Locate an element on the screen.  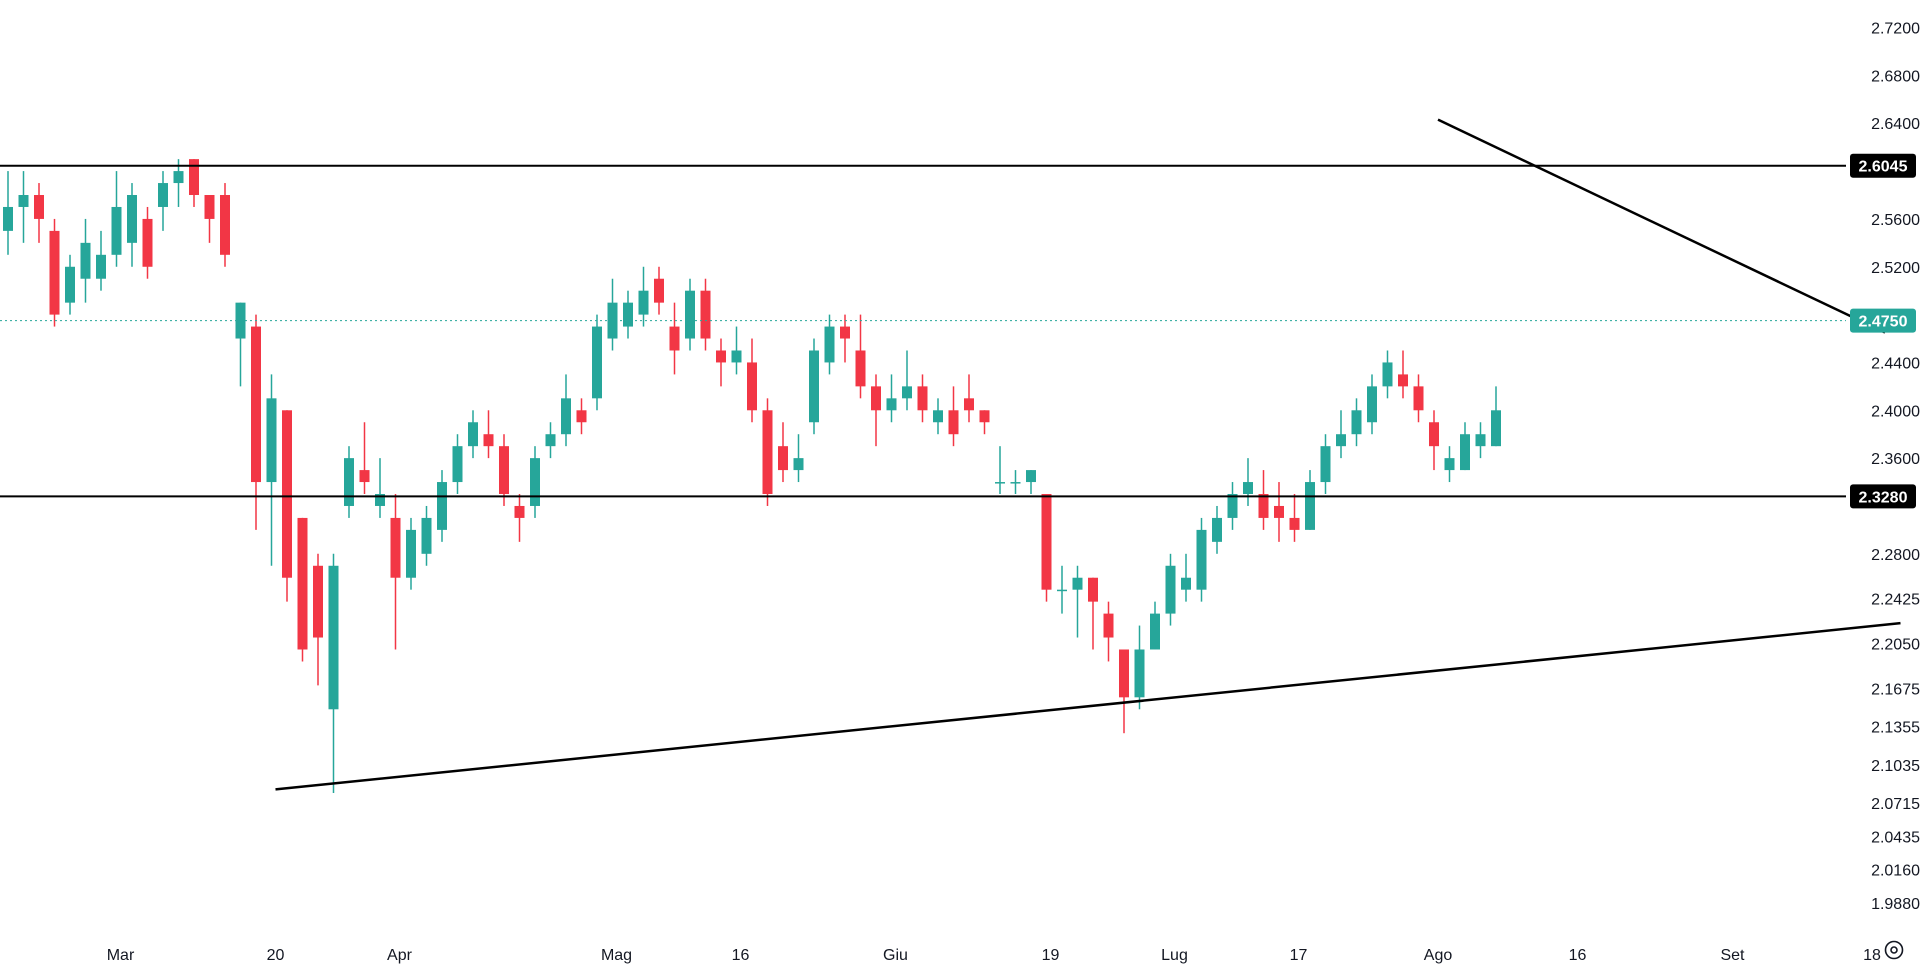
y-tick-label: 2.0715 is located at coordinates (1895, 804).